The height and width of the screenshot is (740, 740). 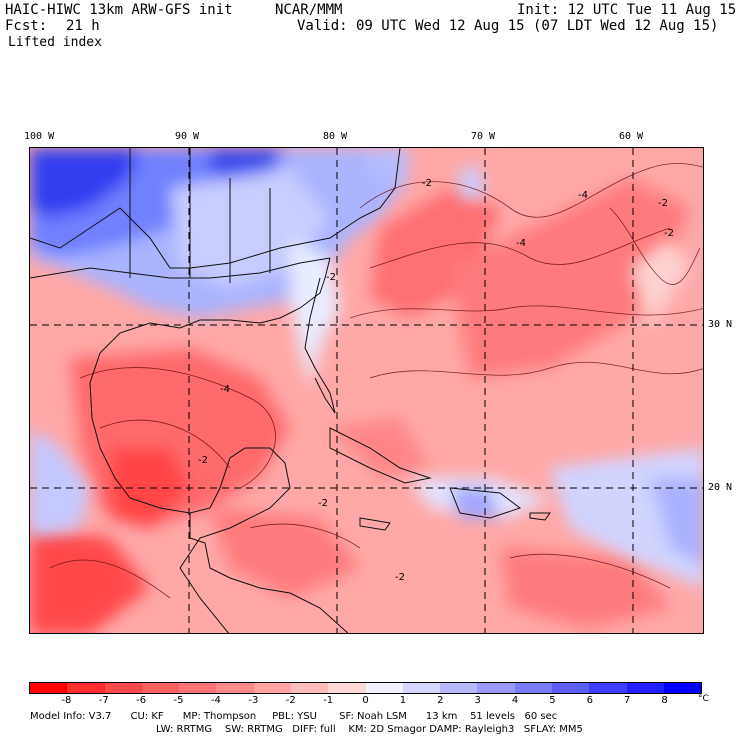 What do you see at coordinates (552, 700) in the screenshot?
I see `color-scale-tick-label: 5` at bounding box center [552, 700].